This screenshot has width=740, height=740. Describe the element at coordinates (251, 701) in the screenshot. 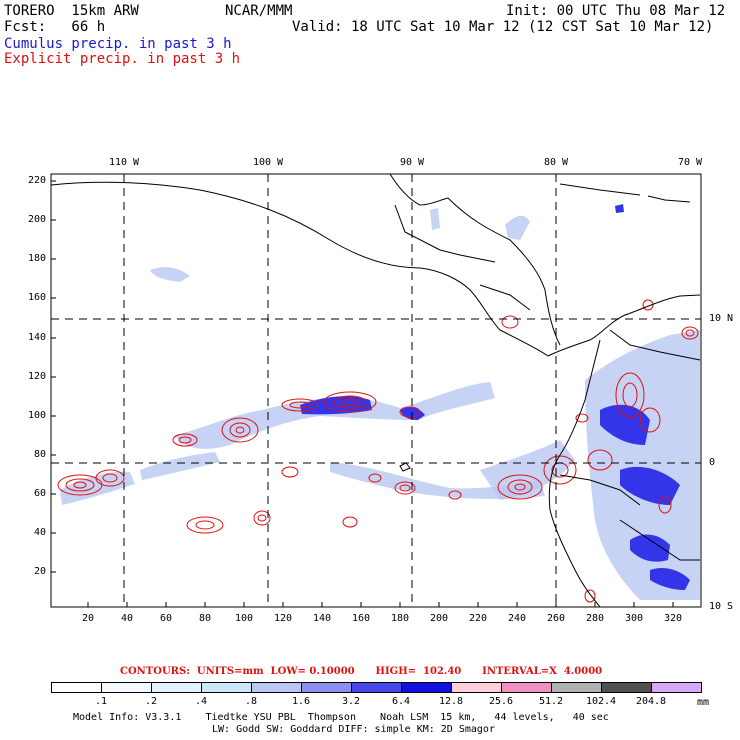

I see `color-scale-value: .8` at that location.